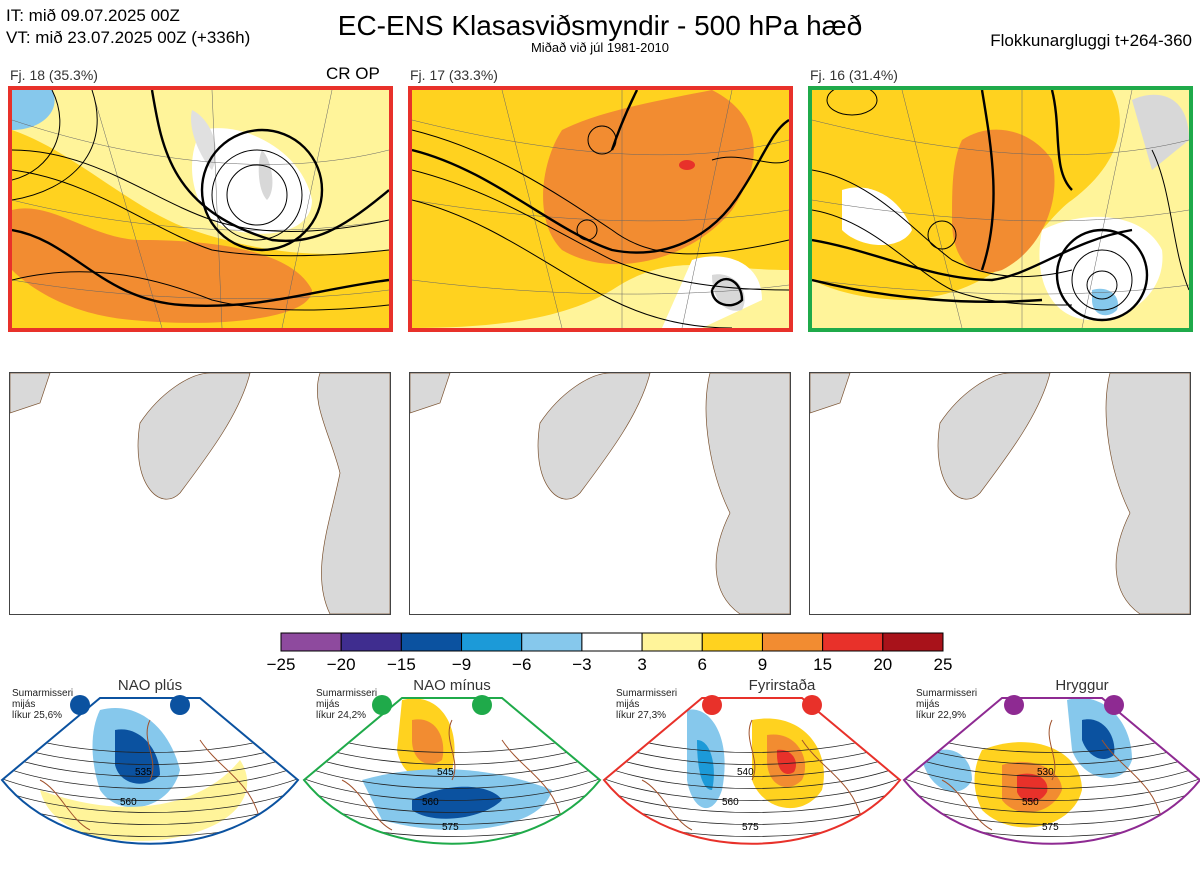 The width and height of the screenshot is (1200, 871). What do you see at coordinates (642, 664) in the screenshot?
I see `colorbar-tick-label: 3` at bounding box center [642, 664].